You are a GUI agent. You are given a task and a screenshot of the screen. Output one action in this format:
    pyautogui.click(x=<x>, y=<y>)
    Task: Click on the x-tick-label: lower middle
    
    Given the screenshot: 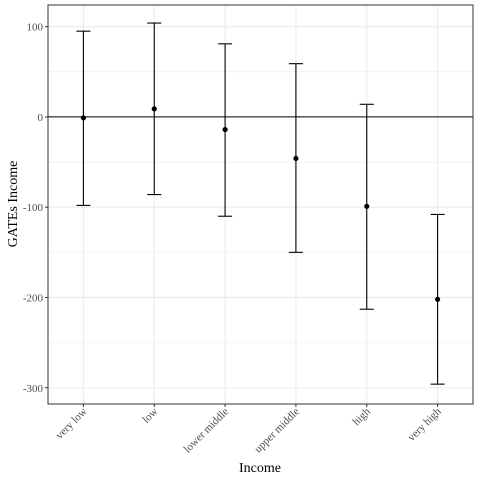 What is the action you would take?
    pyautogui.click(x=206, y=431)
    